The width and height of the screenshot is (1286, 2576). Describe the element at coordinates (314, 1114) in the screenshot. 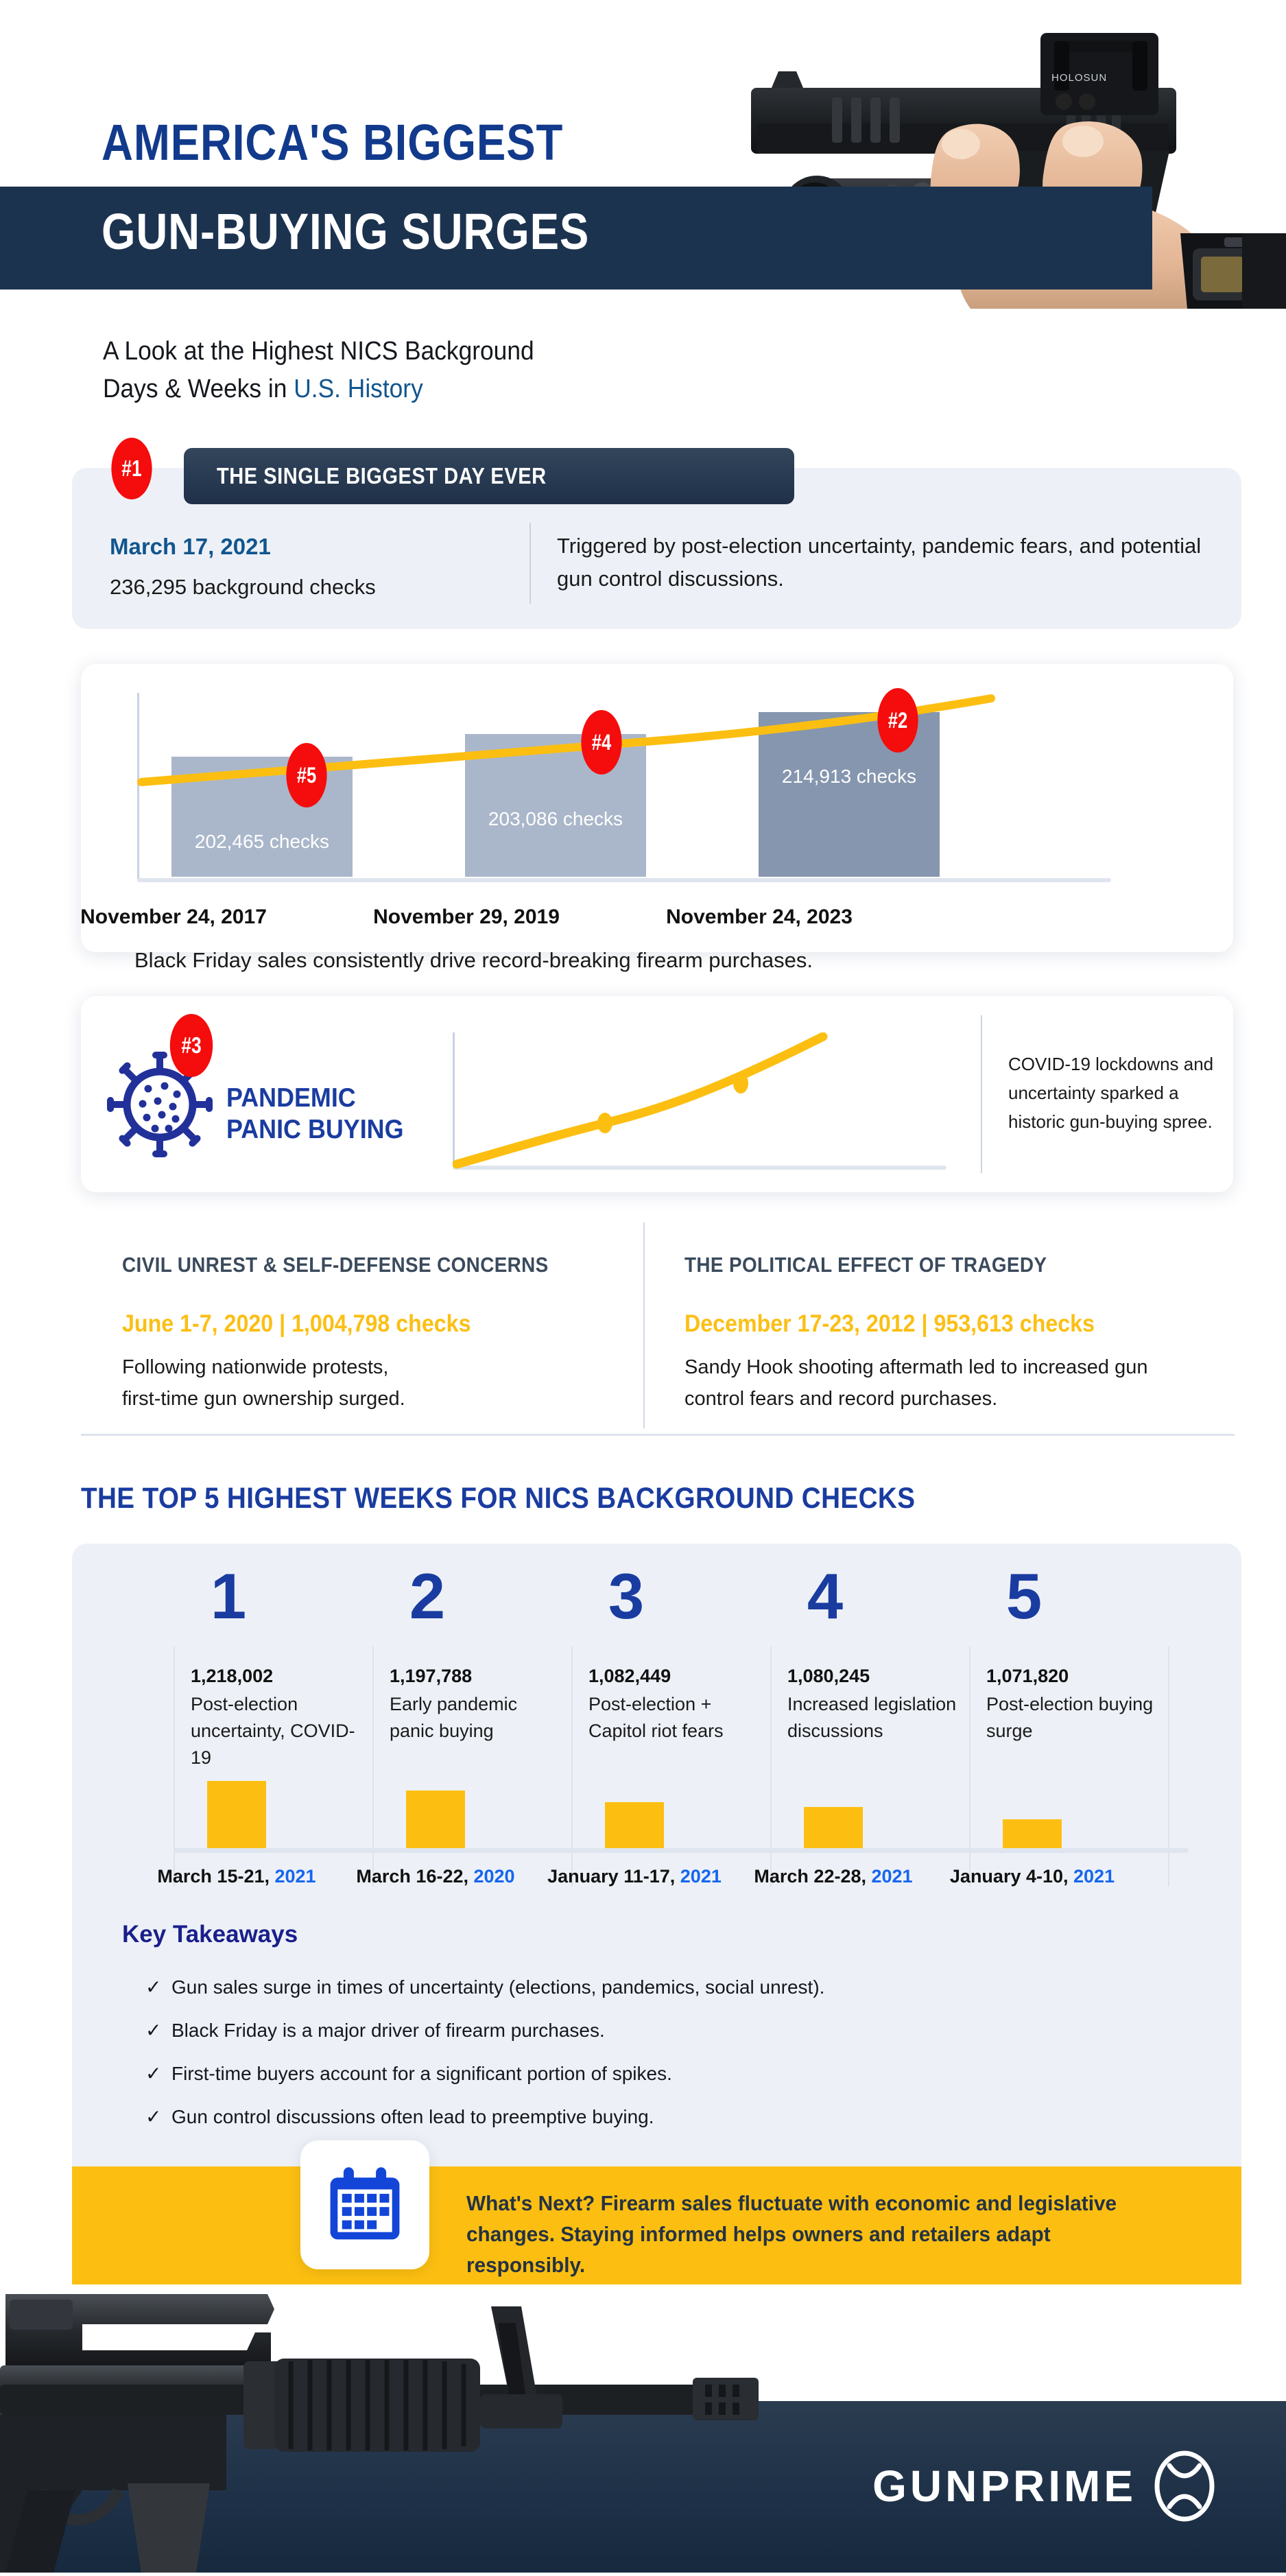

I see `pandemic-title: PANDEMIC PANIC BUYING` at that location.